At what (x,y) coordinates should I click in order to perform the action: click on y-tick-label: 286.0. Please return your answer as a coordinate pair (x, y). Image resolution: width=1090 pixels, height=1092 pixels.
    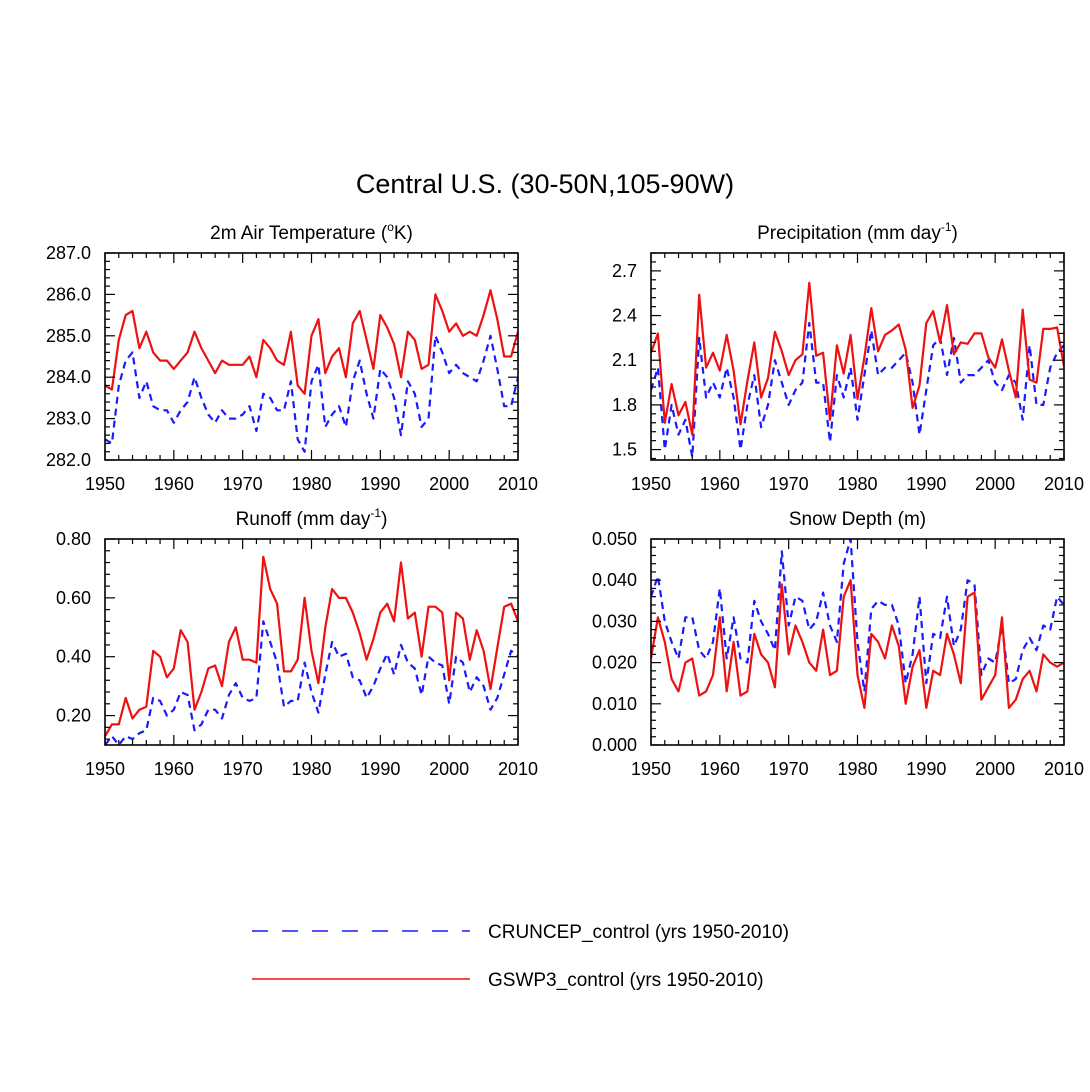
    Looking at the image, I should click on (68, 294).